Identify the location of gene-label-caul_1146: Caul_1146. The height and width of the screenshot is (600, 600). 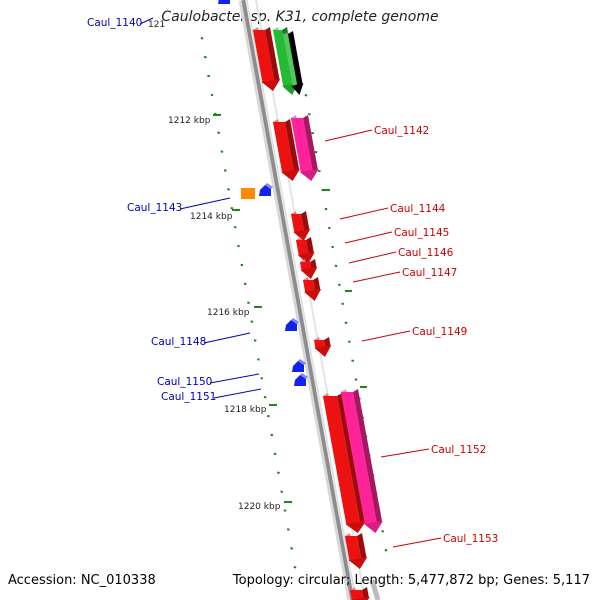
(401, 255).